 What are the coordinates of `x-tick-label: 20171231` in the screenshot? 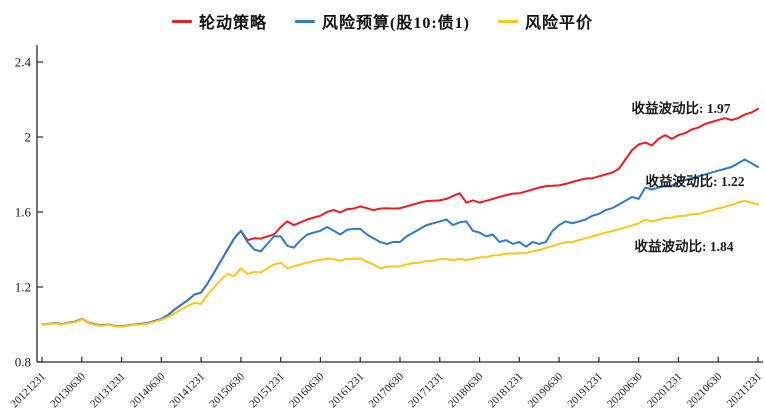 It's located at (426, 391).